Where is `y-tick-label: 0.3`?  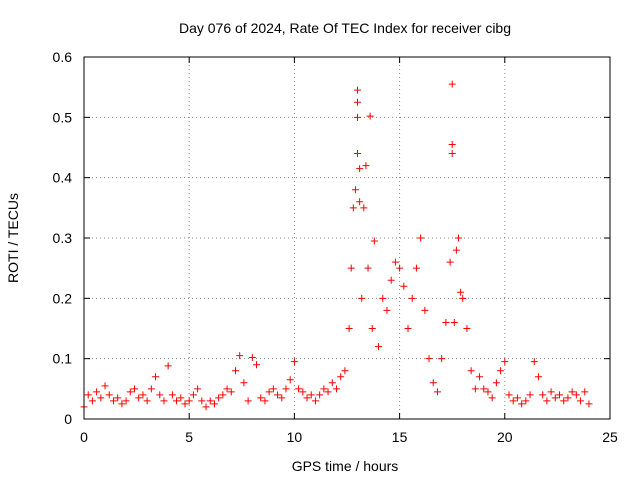 y-tick-label: 0.3 is located at coordinates (63, 238).